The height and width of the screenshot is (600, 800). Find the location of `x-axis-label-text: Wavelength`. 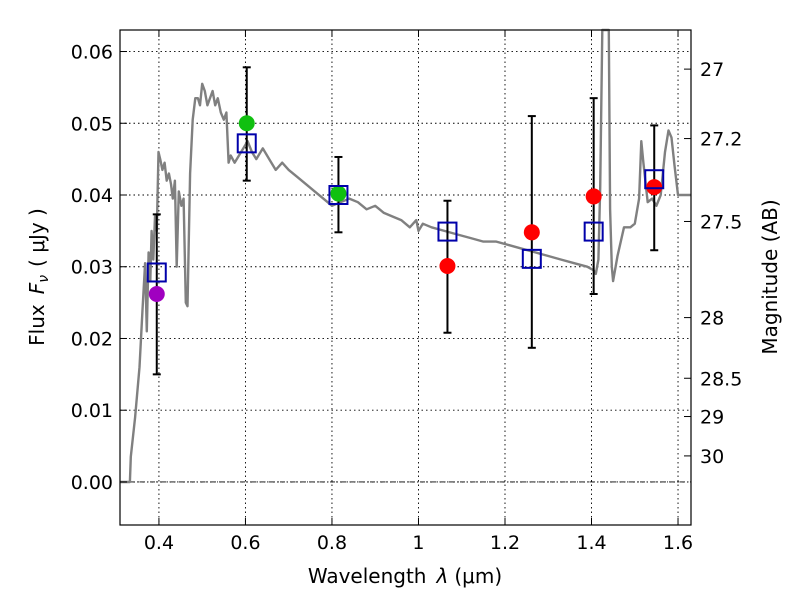

x-axis-label-text: Wavelength is located at coordinates (367, 576).